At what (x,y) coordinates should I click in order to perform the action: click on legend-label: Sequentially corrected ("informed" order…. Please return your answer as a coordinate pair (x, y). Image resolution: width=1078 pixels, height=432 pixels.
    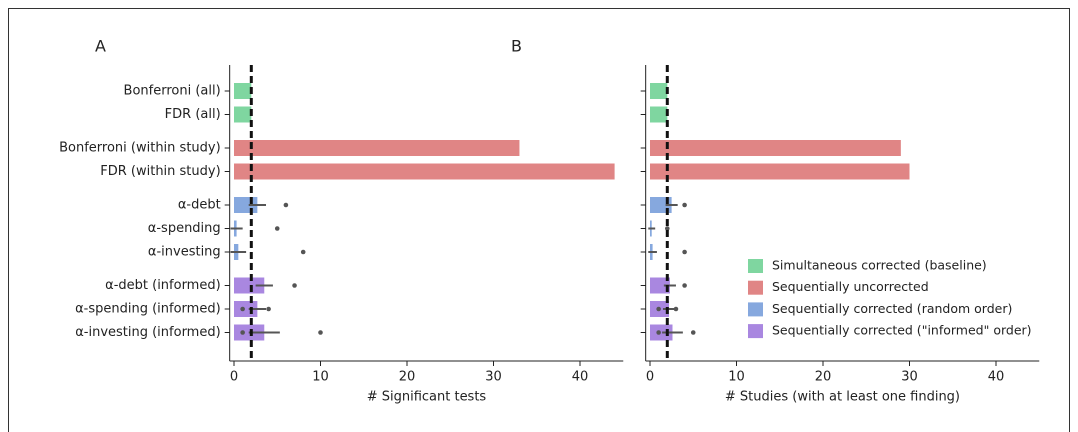
    Looking at the image, I should click on (902, 330).